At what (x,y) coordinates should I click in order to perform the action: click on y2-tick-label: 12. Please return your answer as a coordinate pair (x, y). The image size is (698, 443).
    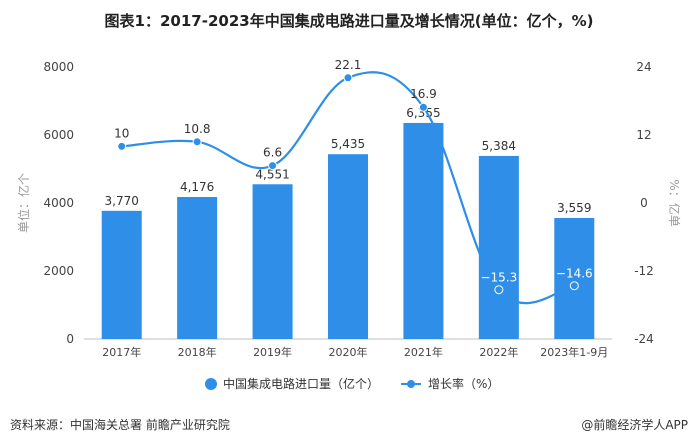
    Looking at the image, I should click on (643, 135).